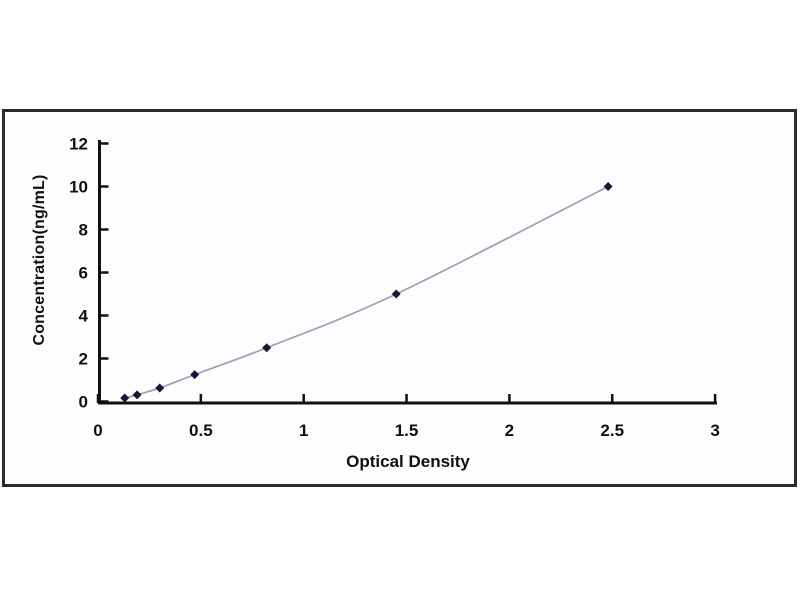 Image resolution: width=800 pixels, height=600 pixels. I want to click on x-tick-label: 2, so click(509, 430).